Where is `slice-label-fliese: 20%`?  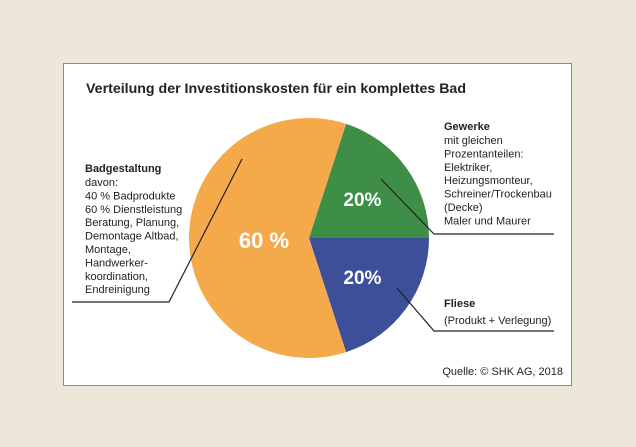 slice-label-fliese: 20% is located at coordinates (362, 278).